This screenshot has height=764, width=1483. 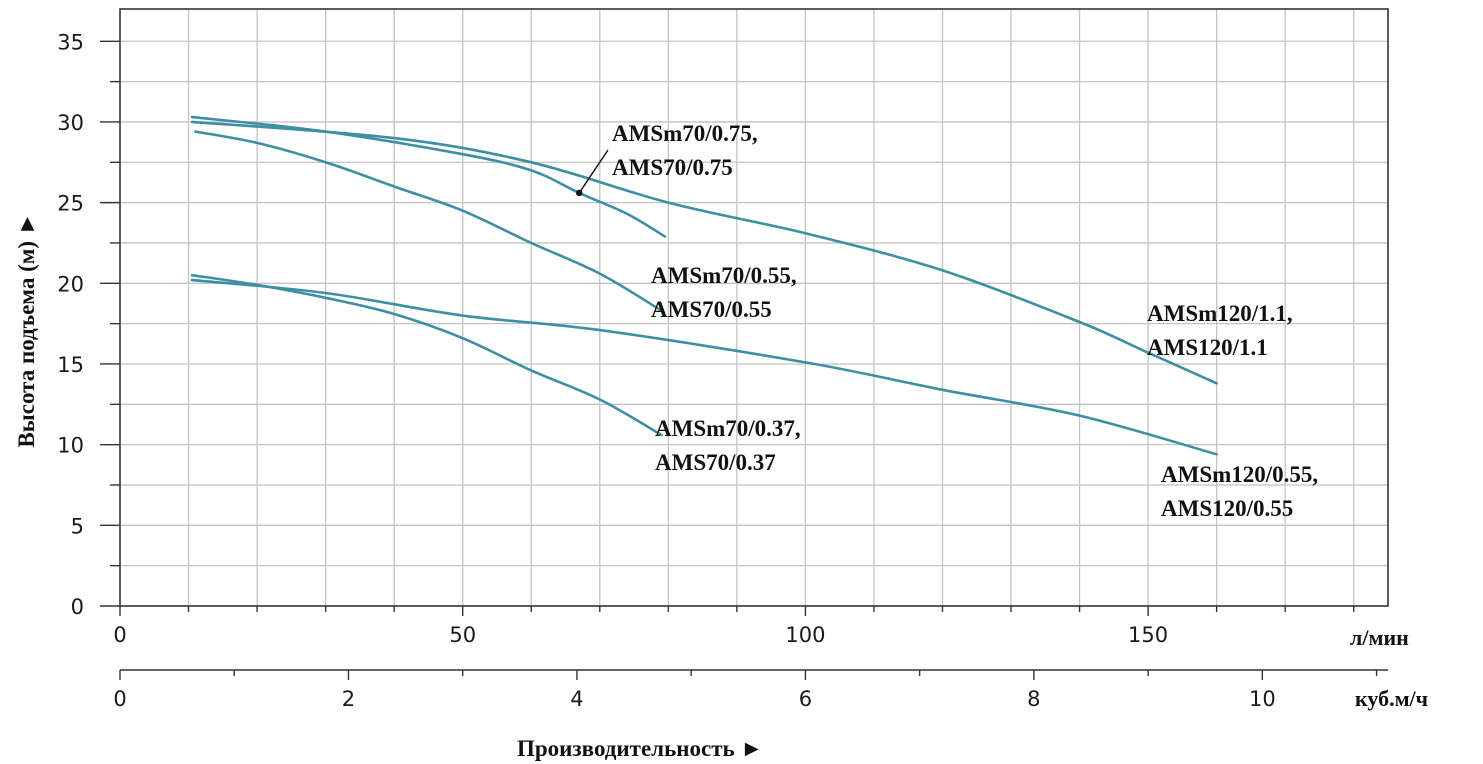 I want to click on x2-tick-label: 2, so click(x=348, y=699).